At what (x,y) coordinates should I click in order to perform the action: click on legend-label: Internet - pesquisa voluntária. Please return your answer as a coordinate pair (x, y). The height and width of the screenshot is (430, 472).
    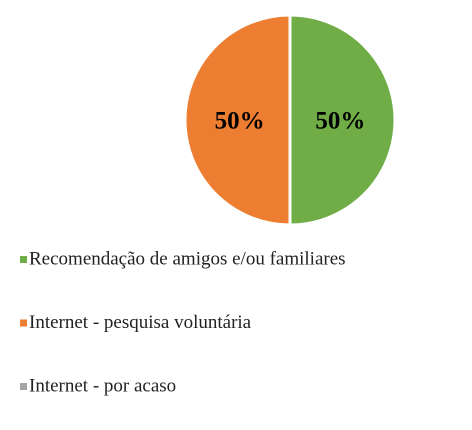
    Looking at the image, I should click on (140, 322).